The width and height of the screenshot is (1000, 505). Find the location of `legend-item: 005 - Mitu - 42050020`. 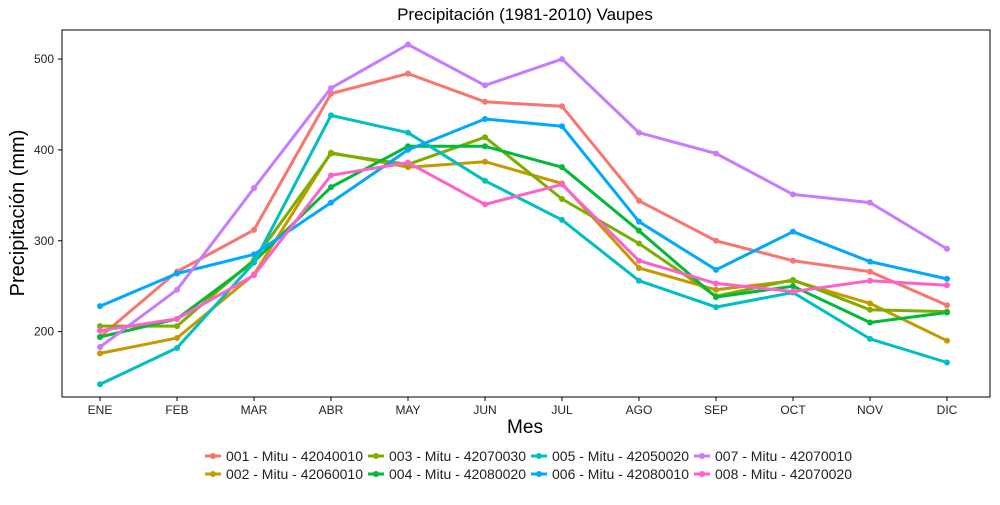

legend-item: 005 - Mitu - 42050020 is located at coordinates (610, 456).